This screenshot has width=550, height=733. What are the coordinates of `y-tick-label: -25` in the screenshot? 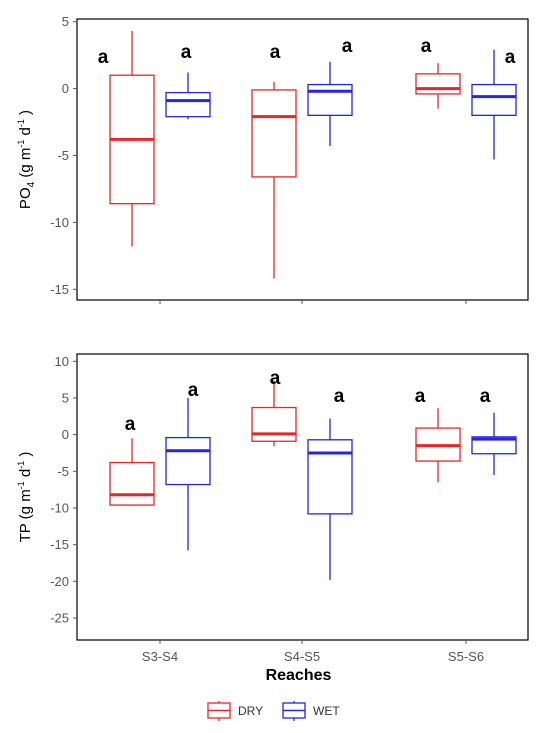 It's located at (59, 618).